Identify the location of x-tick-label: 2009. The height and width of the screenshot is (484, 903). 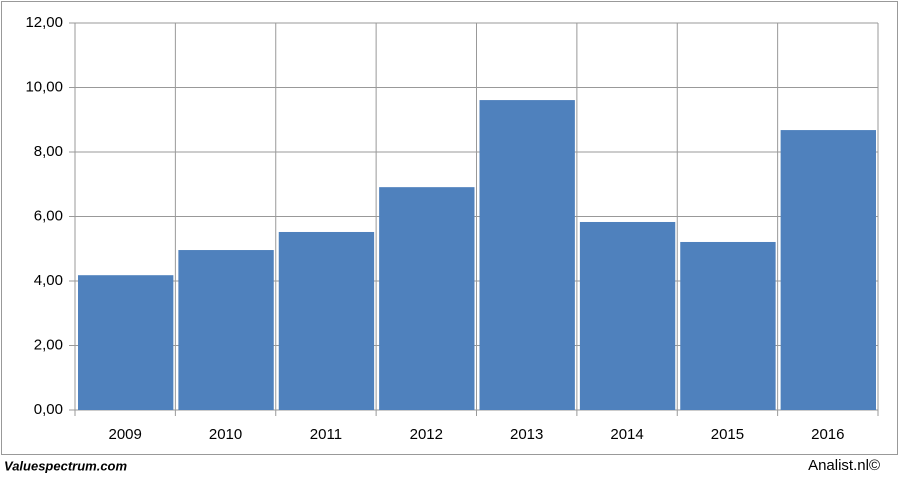
(125, 434).